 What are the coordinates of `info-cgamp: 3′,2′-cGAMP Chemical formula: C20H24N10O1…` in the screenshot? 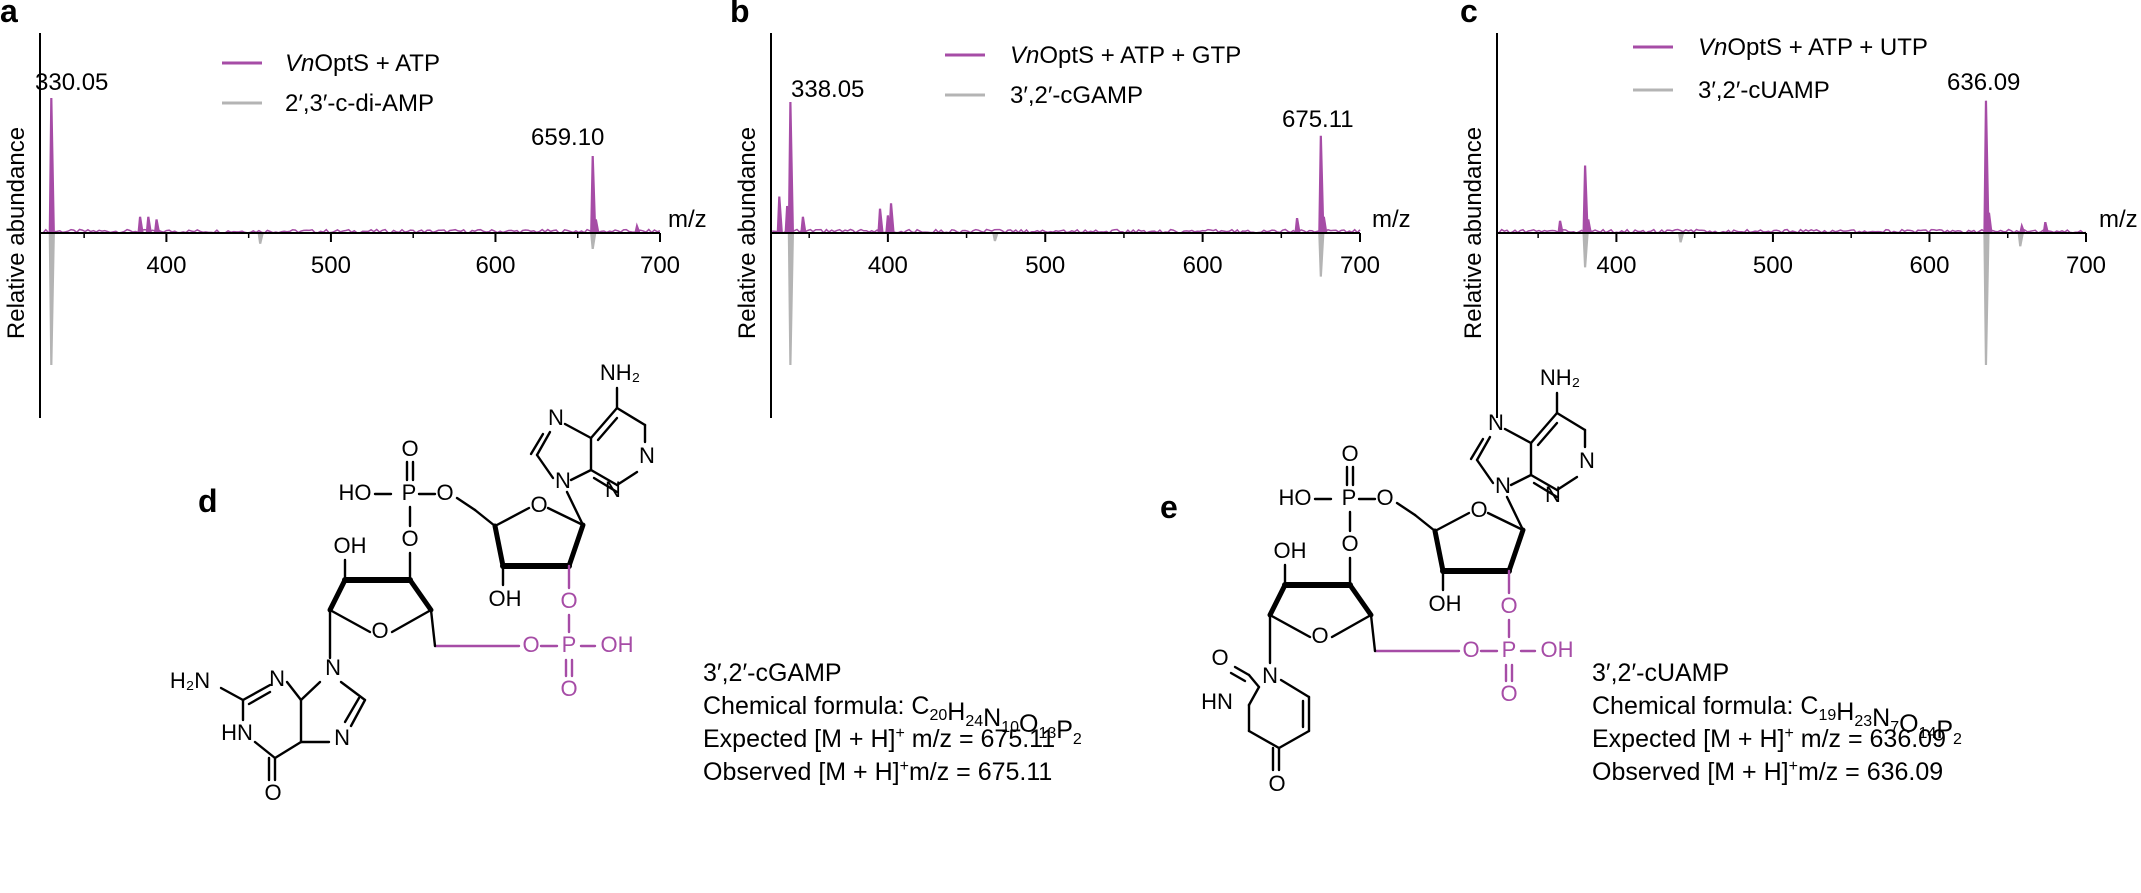 It's located at (892, 722).